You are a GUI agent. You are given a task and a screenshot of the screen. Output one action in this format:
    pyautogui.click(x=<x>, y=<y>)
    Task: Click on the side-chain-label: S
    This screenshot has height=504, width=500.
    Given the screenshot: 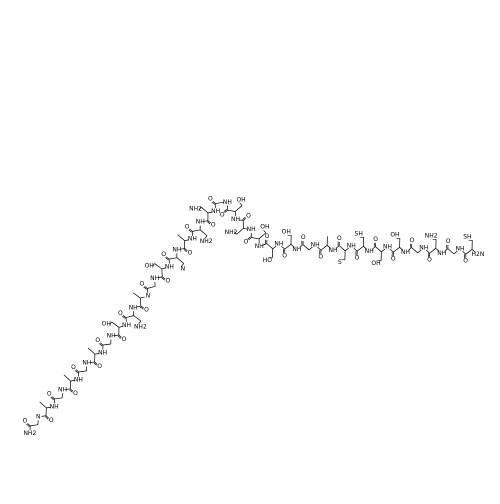 What is the action you would take?
    pyautogui.click(x=340, y=262)
    